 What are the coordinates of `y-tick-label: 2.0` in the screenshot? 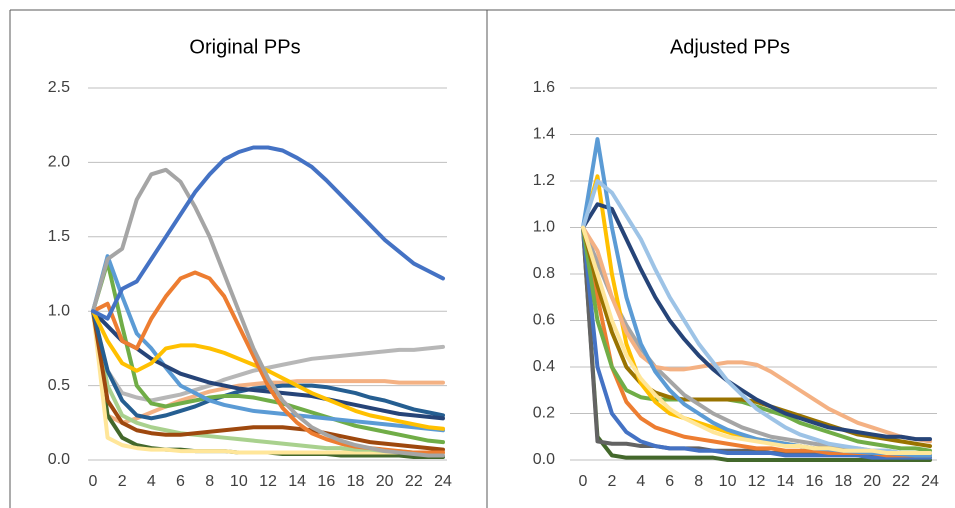 It's located at (59, 162).